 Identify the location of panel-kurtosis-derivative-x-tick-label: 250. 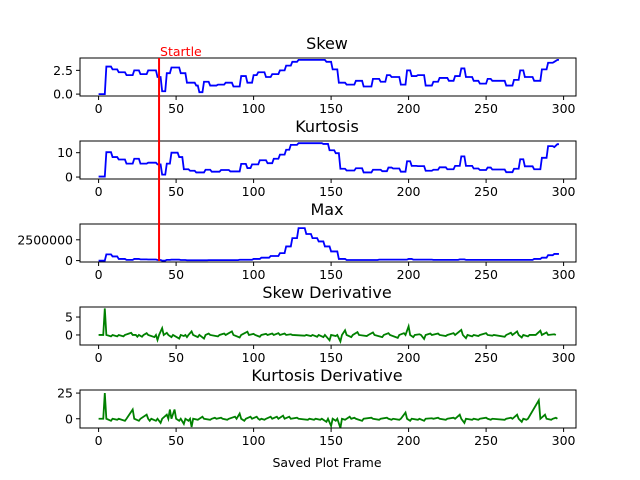
(486, 440).